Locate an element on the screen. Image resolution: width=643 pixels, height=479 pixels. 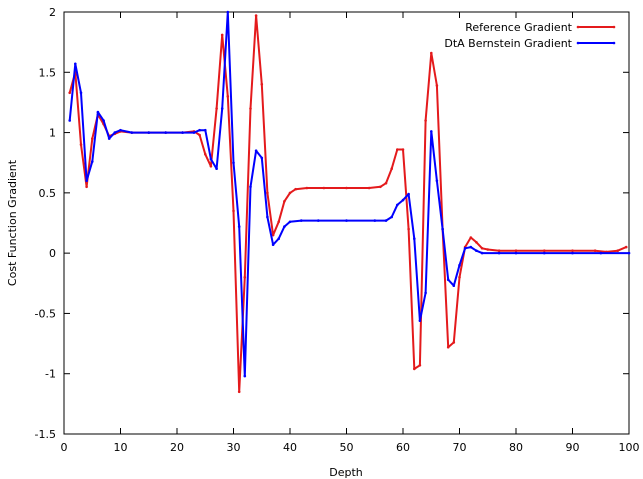
x-tick-label: 10 is located at coordinates (121, 447).